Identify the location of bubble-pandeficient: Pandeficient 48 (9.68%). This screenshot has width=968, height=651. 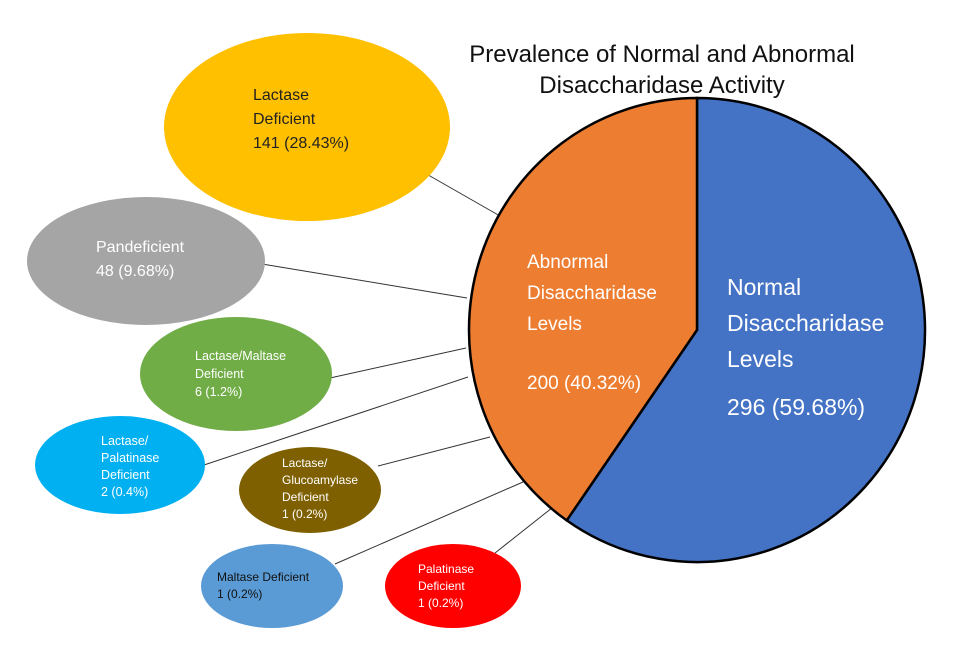
(146, 261).